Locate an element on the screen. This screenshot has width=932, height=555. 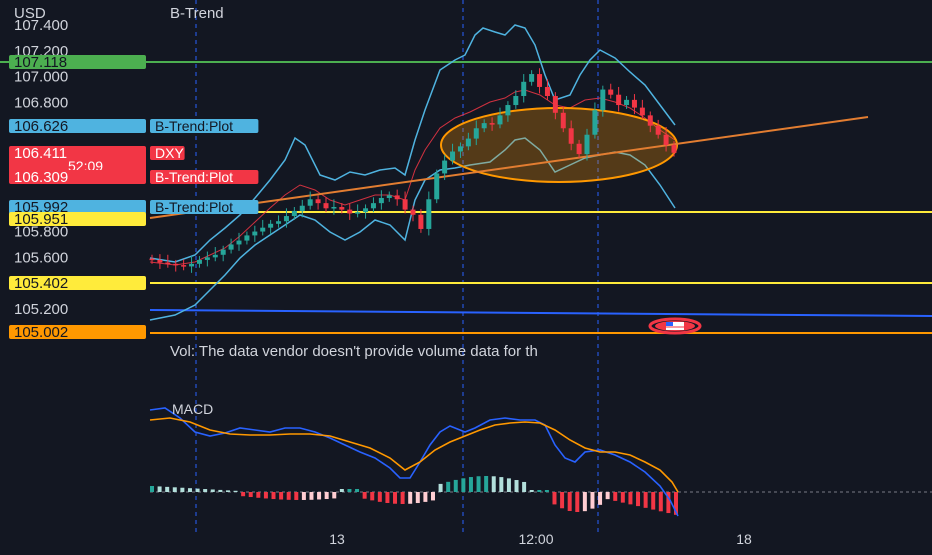
price-tick-label: 105.600 is located at coordinates (41, 257).